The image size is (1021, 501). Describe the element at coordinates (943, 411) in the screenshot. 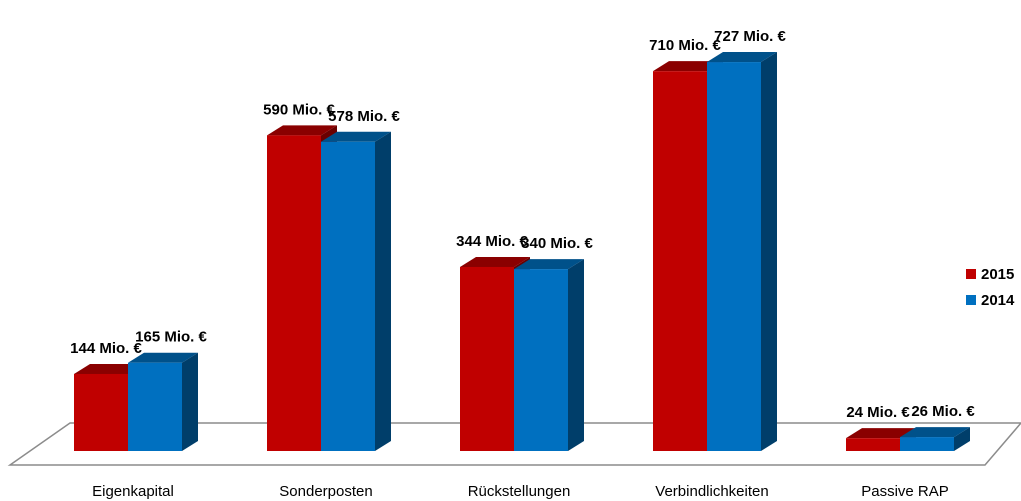

I see `data-label-2014-4: 26 Mio. €` at that location.